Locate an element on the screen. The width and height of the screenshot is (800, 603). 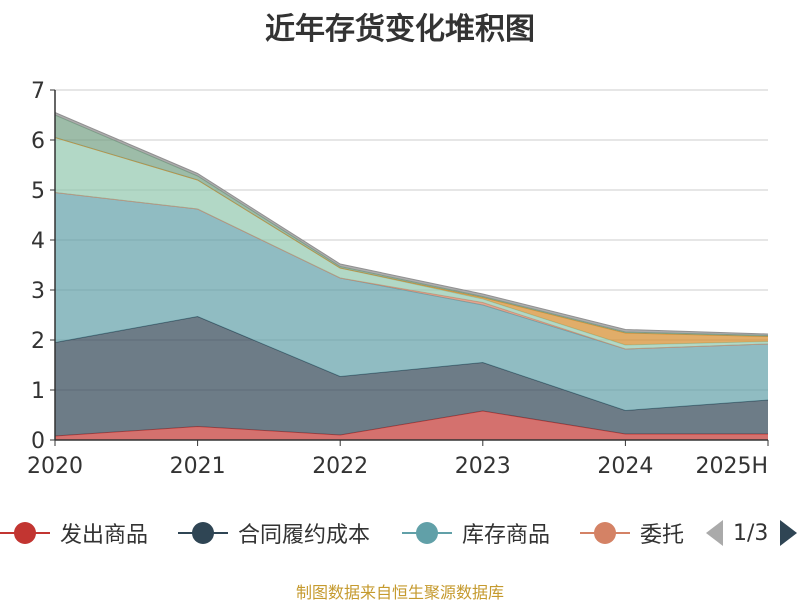
legend-item-3: 委托 is located at coordinates (632, 533).